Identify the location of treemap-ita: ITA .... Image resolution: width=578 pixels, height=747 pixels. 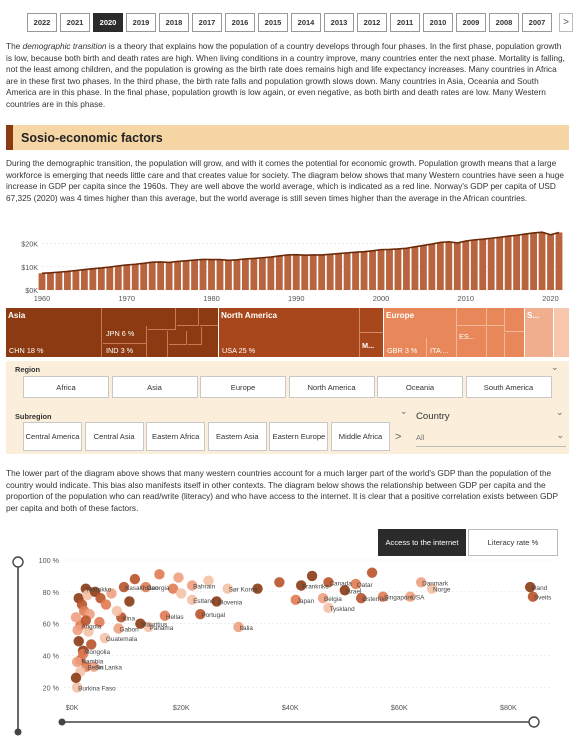
(441, 347).